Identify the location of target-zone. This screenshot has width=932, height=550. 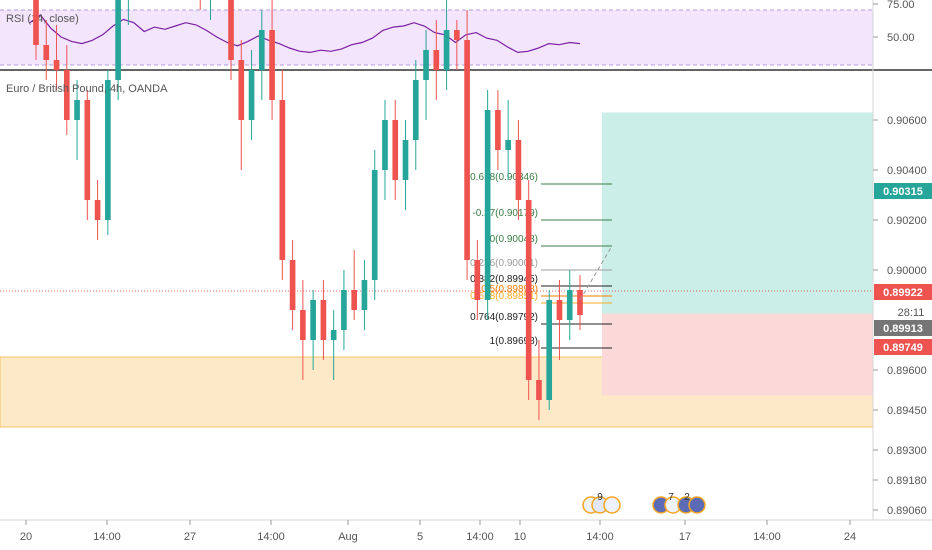
(737, 213).